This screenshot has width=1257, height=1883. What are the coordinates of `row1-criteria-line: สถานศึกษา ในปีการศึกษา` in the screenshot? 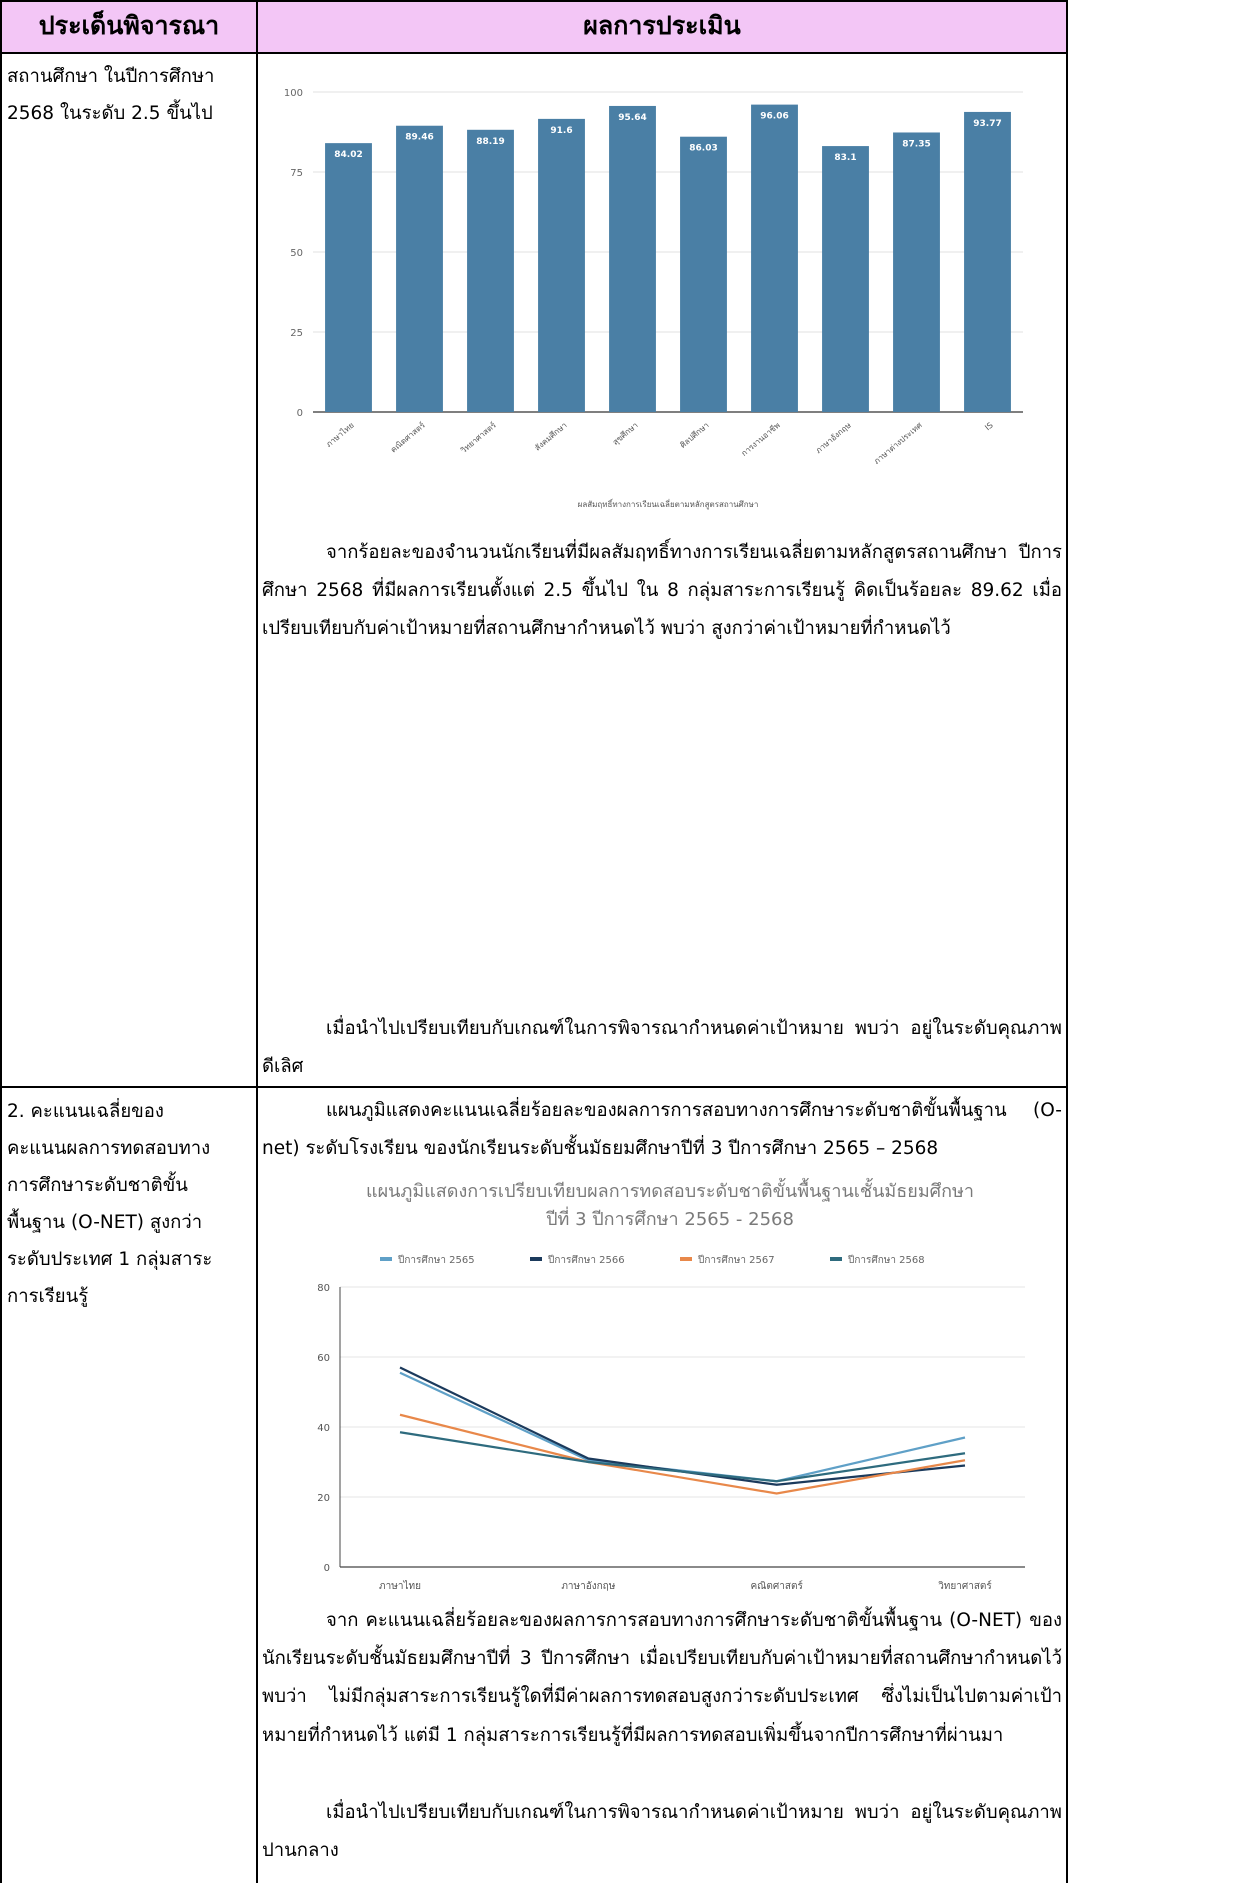 It's located at (111, 76).